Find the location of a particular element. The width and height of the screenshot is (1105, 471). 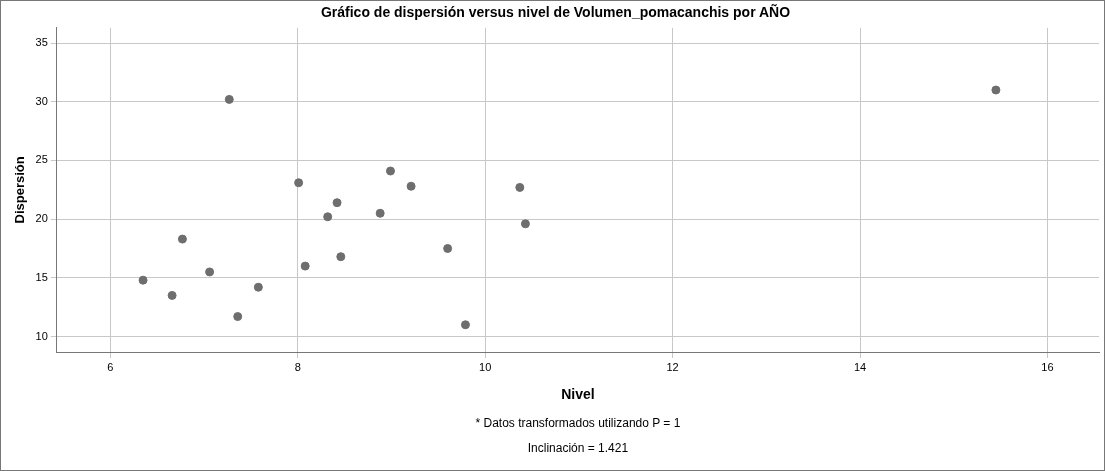

text: Inclinación = 1.421 is located at coordinates (578, 448).